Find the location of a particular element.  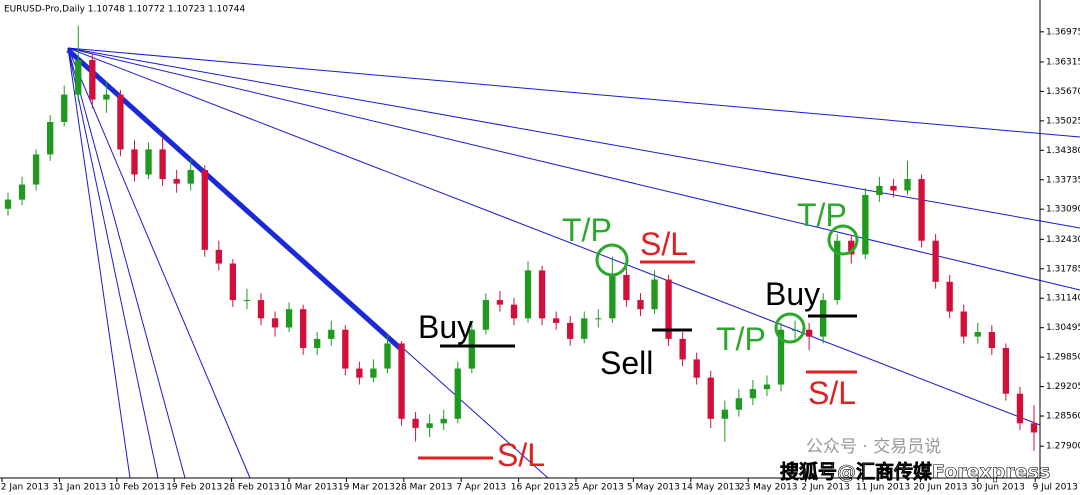

x-tick-label: 2 Jun 2013 is located at coordinates (825, 488).